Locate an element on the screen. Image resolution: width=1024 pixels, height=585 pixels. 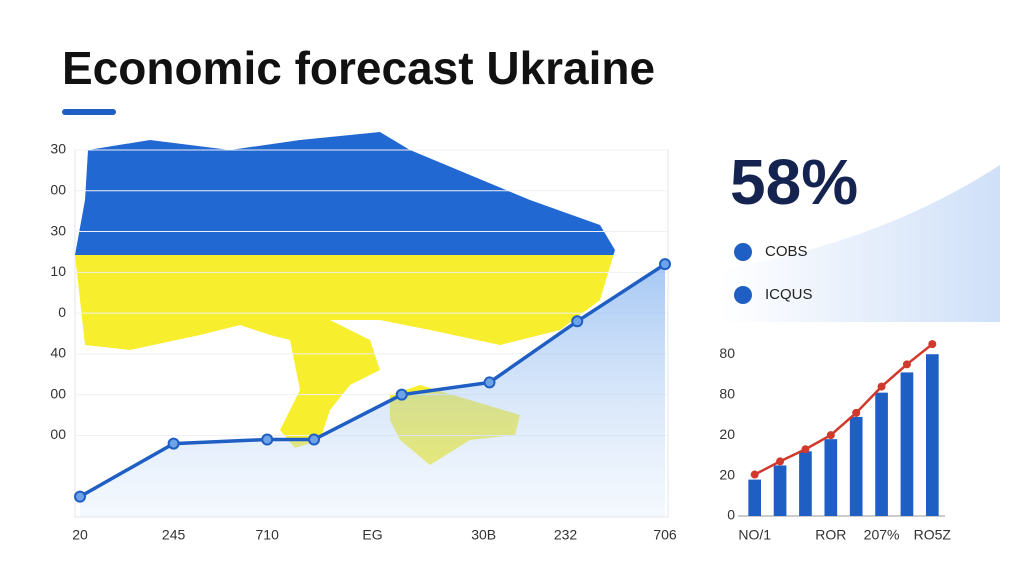
x-tick-label: EG is located at coordinates (372, 535).